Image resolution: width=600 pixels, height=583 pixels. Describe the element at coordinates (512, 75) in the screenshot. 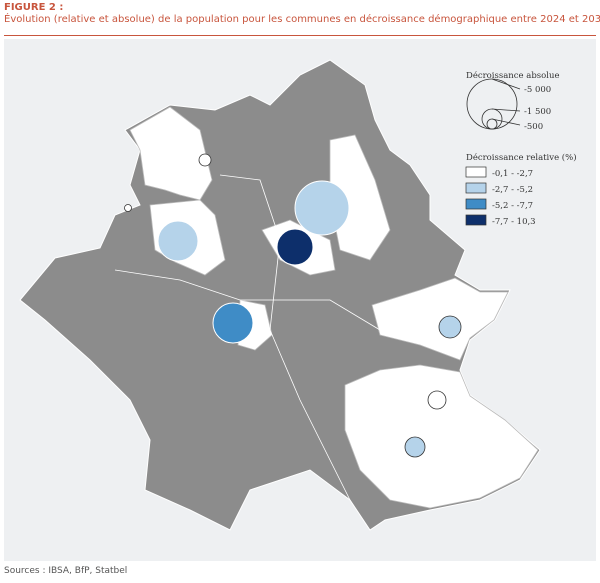

I see `legend-absolute-title: Décroissance absolue` at that location.